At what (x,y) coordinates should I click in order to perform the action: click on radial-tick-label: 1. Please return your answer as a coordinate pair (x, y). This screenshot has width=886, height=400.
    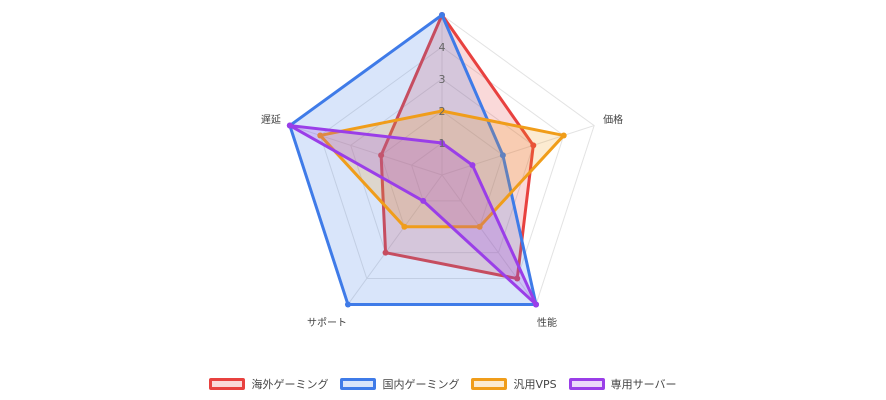
    Looking at the image, I should click on (442, 143).